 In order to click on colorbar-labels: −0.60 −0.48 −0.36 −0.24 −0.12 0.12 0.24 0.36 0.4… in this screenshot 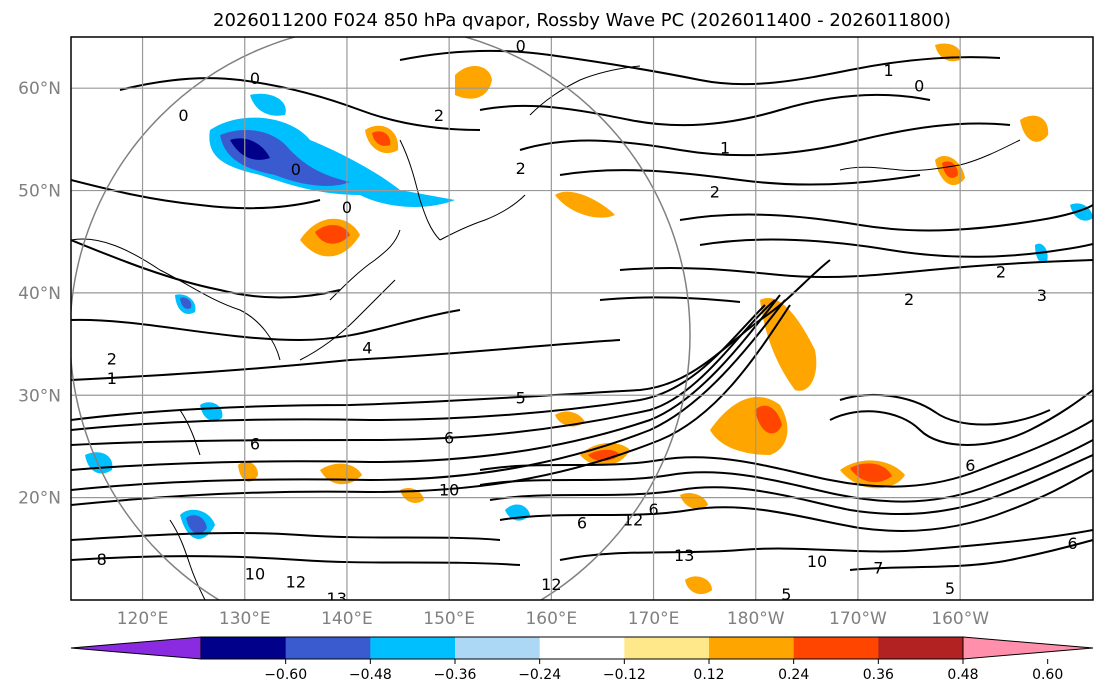, I will do `click(663, 675)`.